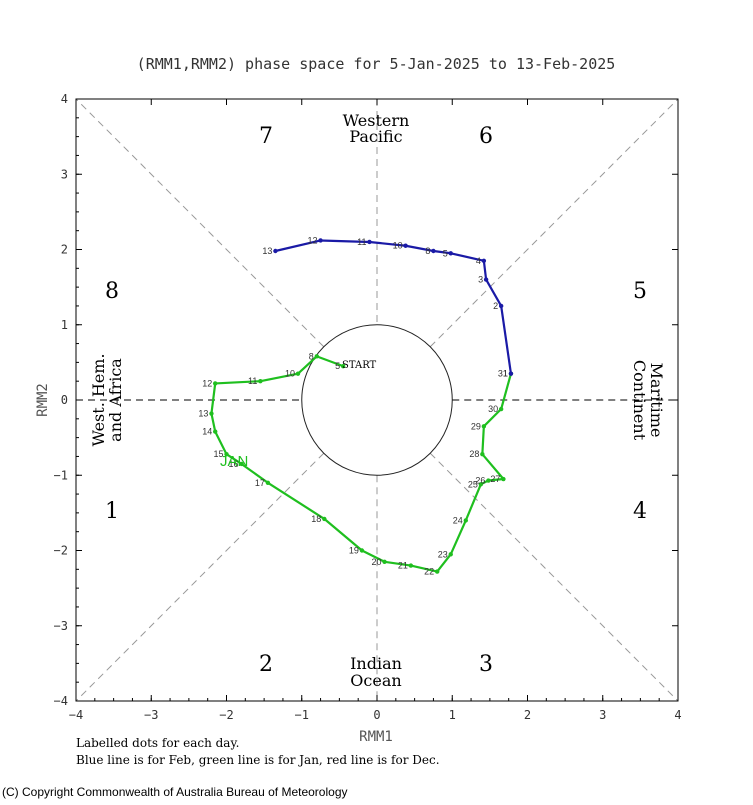 The image size is (753, 805). Describe the element at coordinates (476, 426) in the screenshot. I see `day-label: 29` at that location.